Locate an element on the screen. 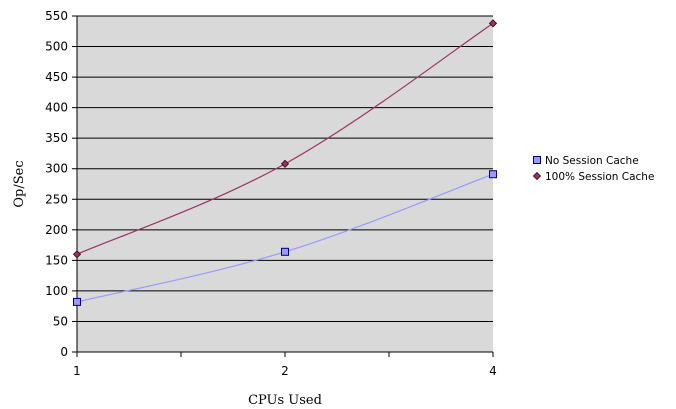 The image size is (676, 409). y-tick-label: 550 is located at coordinates (56, 16).